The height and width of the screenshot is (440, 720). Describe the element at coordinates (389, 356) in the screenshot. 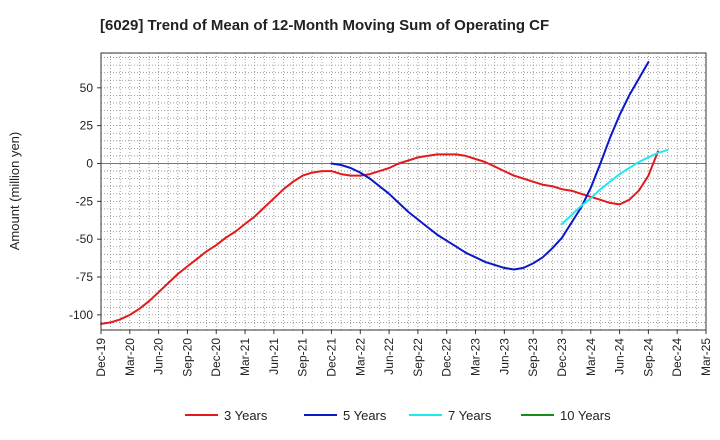

I see `x-tick-label: Jun-22` at that location.